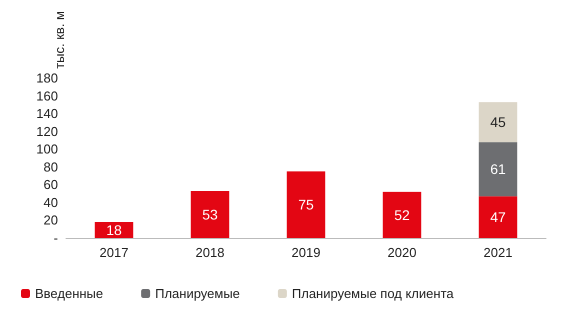 This screenshot has width=569, height=321. What do you see at coordinates (69, 293) in the screenshot?
I see `legend-label: Введенные` at bounding box center [69, 293].